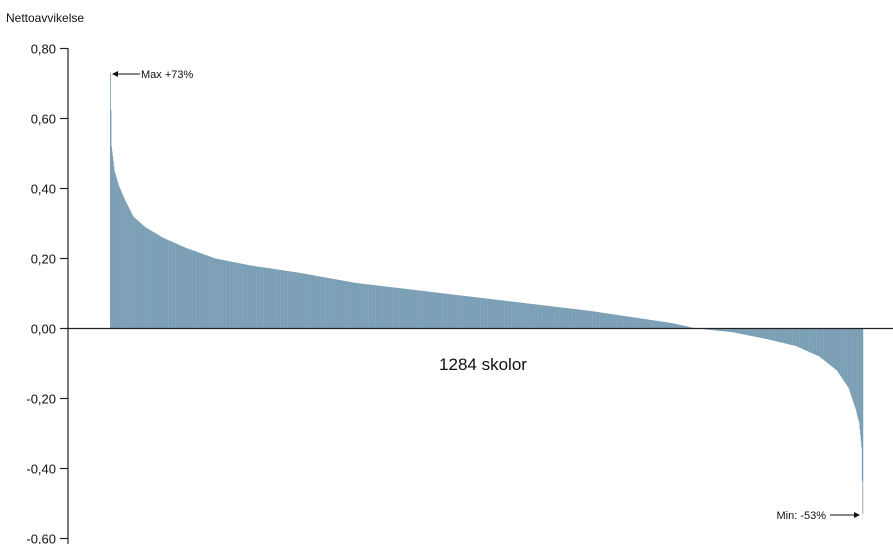 This screenshot has width=893, height=544. What do you see at coordinates (115, 74) in the screenshot?
I see `max-arrow-head` at bounding box center [115, 74].